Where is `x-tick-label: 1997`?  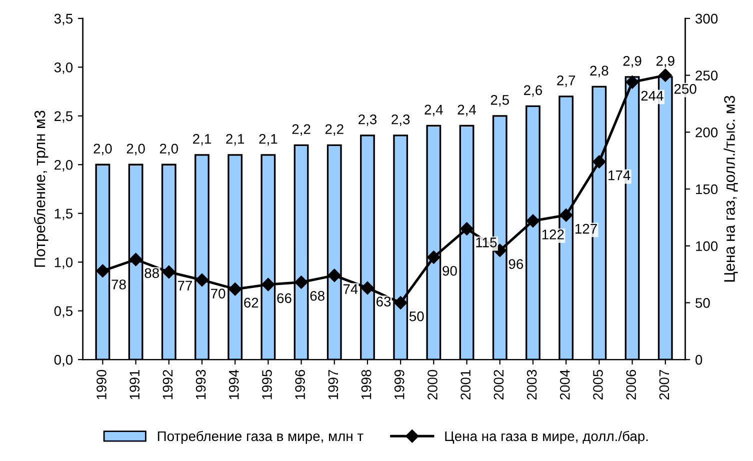 x-tick-label: 1997 is located at coordinates (333, 385).